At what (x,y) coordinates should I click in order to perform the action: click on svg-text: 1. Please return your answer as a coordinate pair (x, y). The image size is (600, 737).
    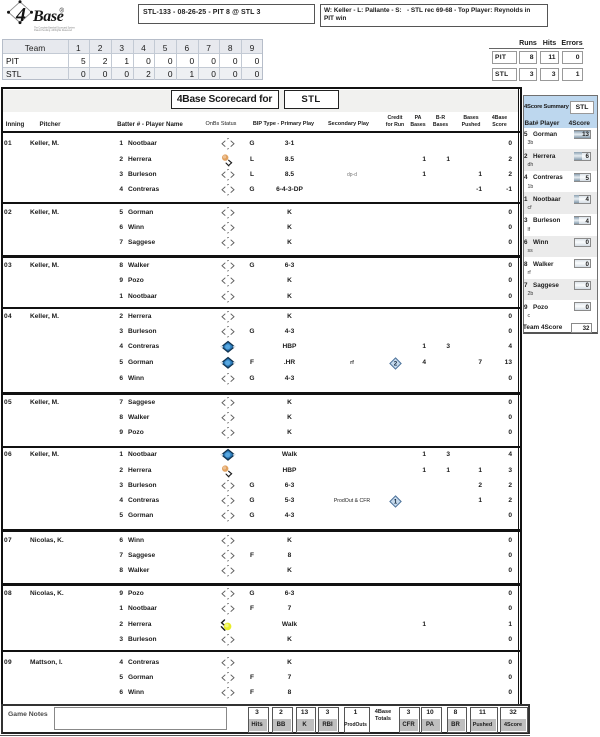
    Looking at the image, I should click on (396, 501).